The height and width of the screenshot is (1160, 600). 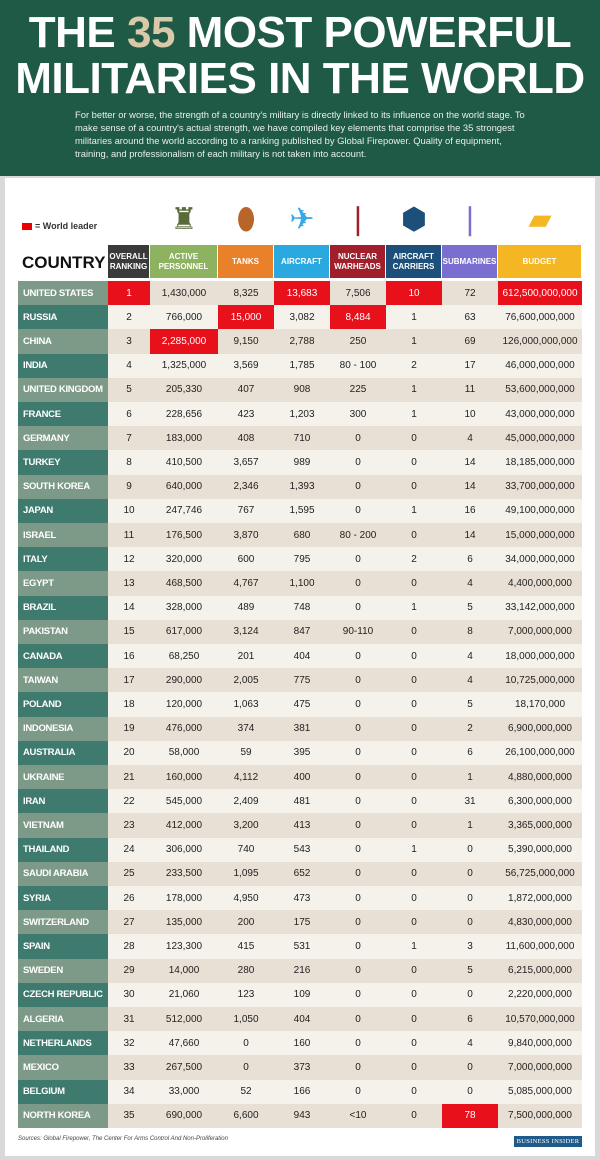 What do you see at coordinates (129, 801) in the screenshot?
I see `value-cell: 22` at bounding box center [129, 801].